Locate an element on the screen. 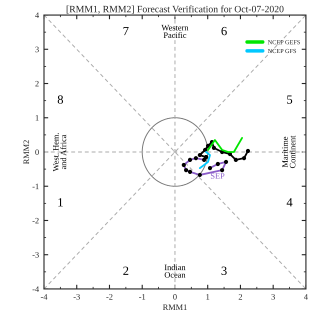  y-tick-label: 3 is located at coordinates (37, 49).